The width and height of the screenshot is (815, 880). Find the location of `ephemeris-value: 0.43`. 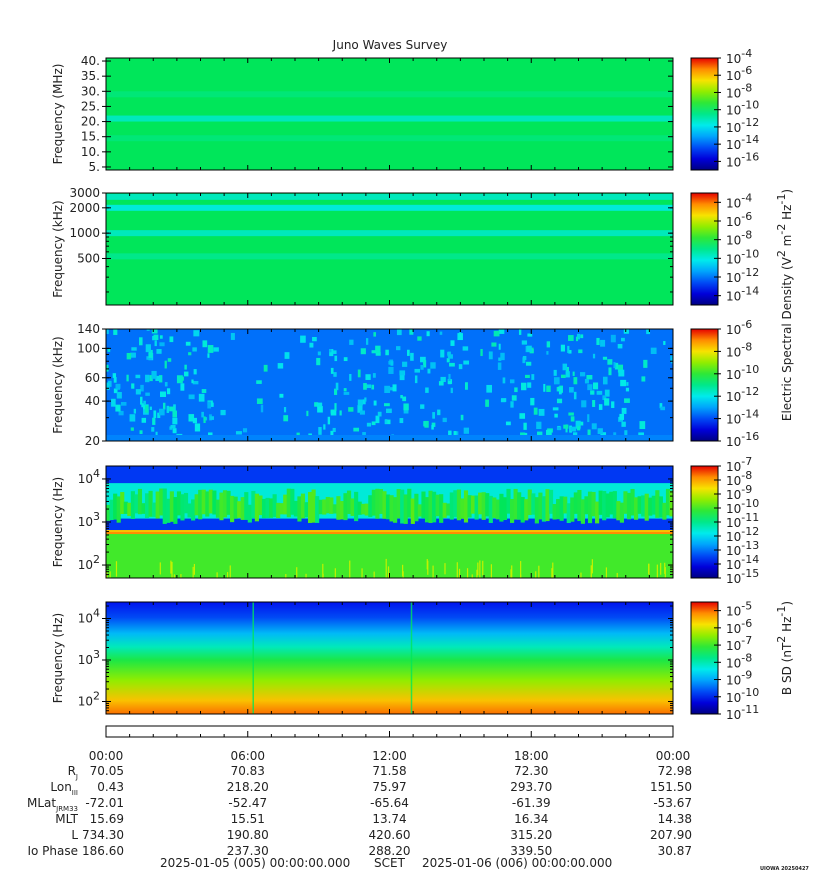

ephemeris-value: 0.43 is located at coordinates (110, 787).